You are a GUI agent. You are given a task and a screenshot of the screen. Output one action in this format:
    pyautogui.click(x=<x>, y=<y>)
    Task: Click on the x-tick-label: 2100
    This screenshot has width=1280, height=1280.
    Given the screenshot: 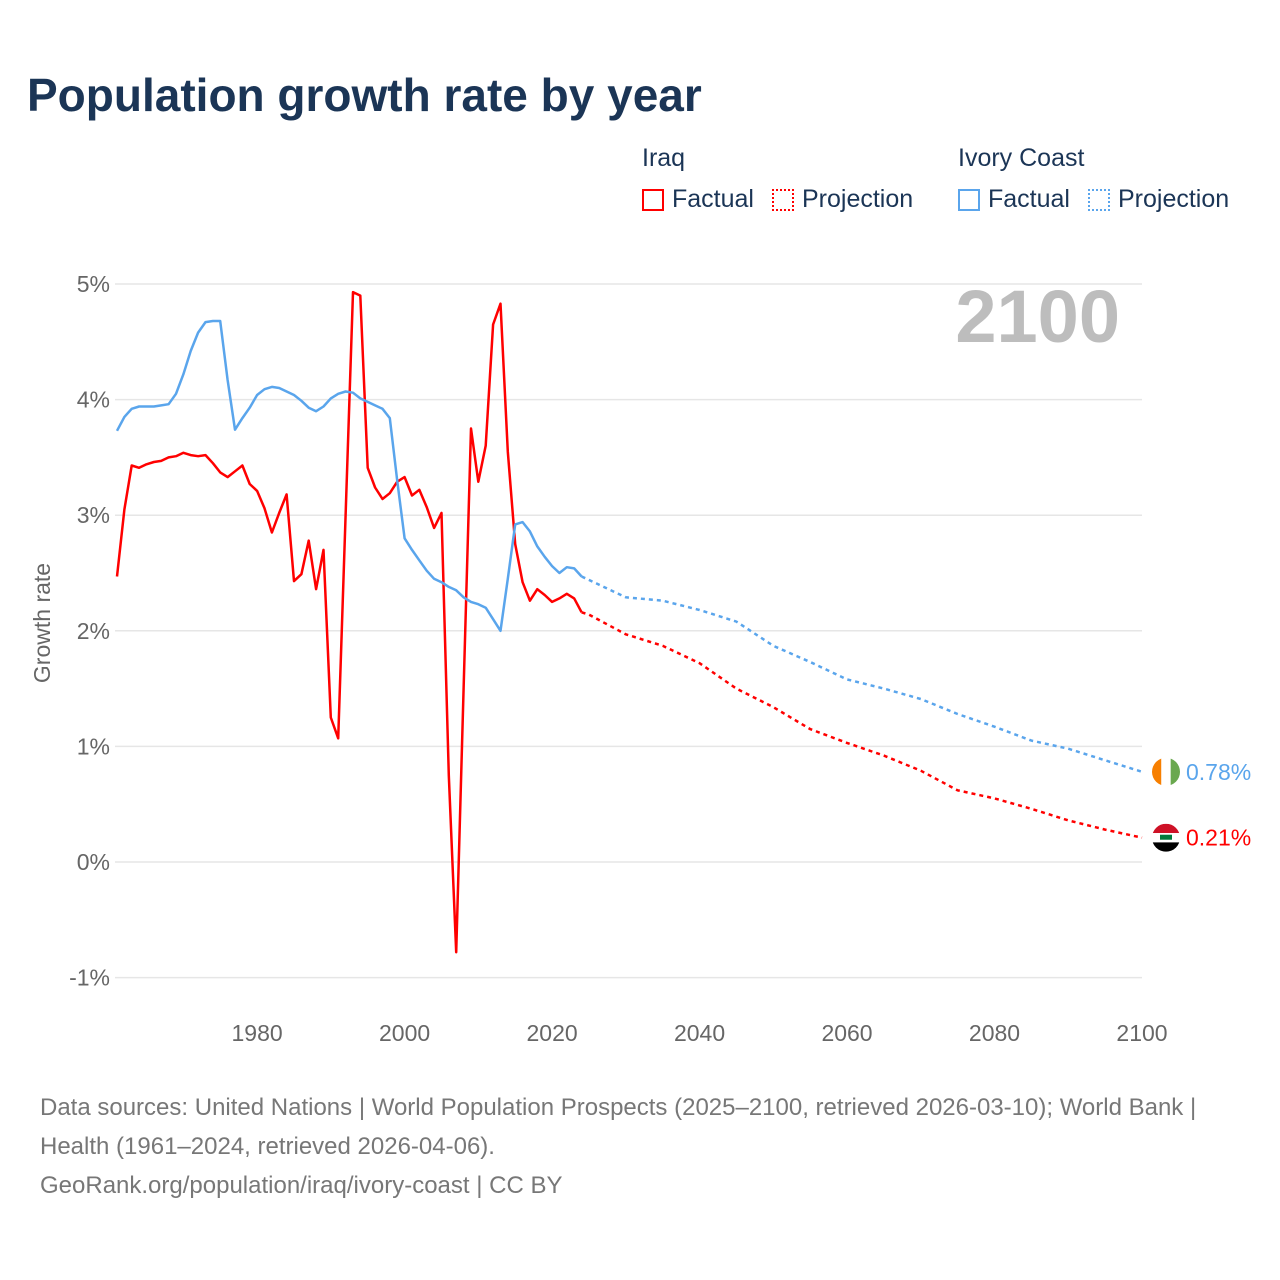 What is the action you would take?
    pyautogui.click(x=1141, y=1033)
    